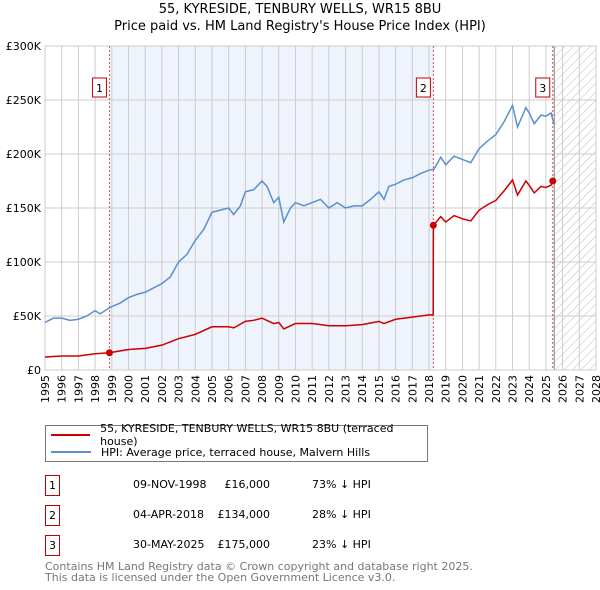 This screenshot has height=590, width=600. What do you see at coordinates (341, 484) in the screenshot?
I see `sale-hpi: 73% ↓ HPI` at bounding box center [341, 484].